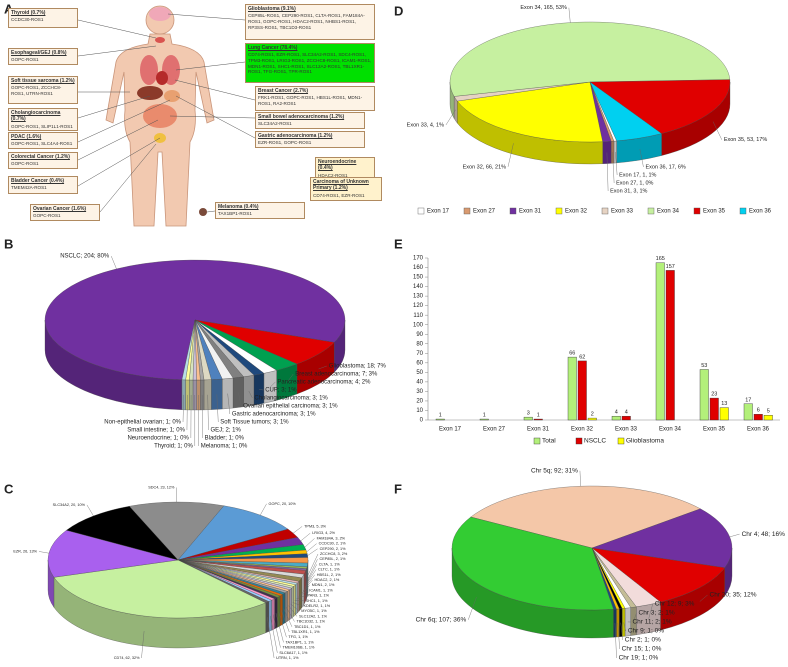 The image size is (788, 667). What do you see at coordinates (494, 430) in the screenshot?
I see `x-tick-label: Exon 27` at bounding box center [494, 430].